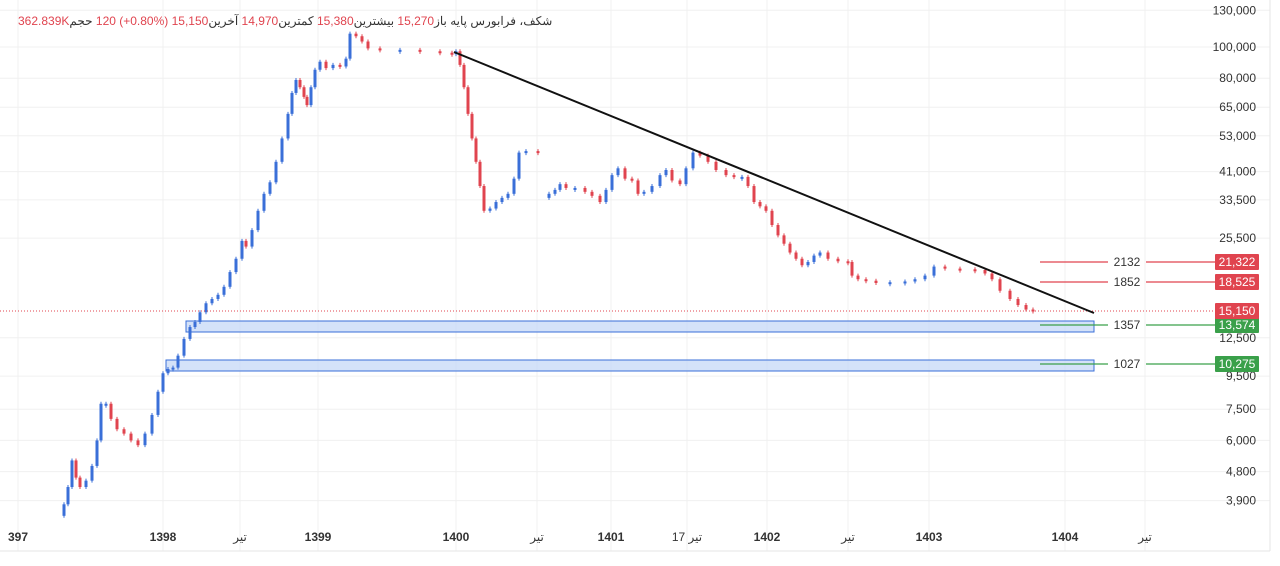 The height and width of the screenshot is (566, 1280). Describe the element at coordinates (456, 537) in the screenshot. I see `time-tick: 1400` at that location.